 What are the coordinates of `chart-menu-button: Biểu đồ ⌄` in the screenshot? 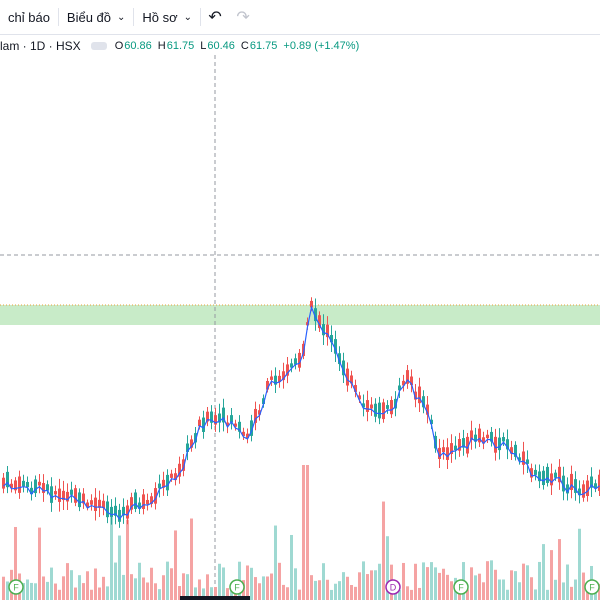 It's located at (96, 17).